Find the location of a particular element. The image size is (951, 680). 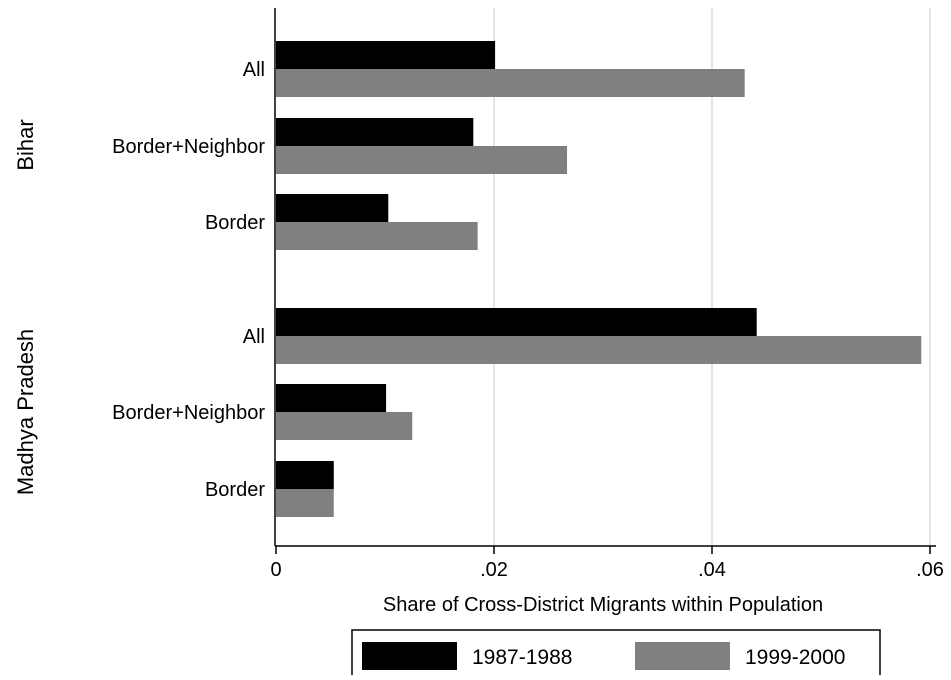

legend-swatch-1987-1988 is located at coordinates (409, 656).